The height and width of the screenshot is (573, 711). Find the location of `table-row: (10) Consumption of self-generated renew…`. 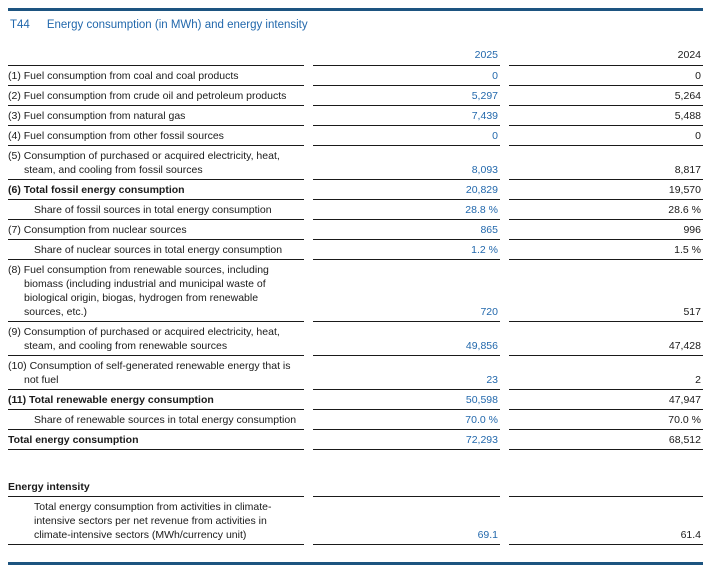

table-row: (10) Consumption of self-generated renew… is located at coordinates (355, 373).